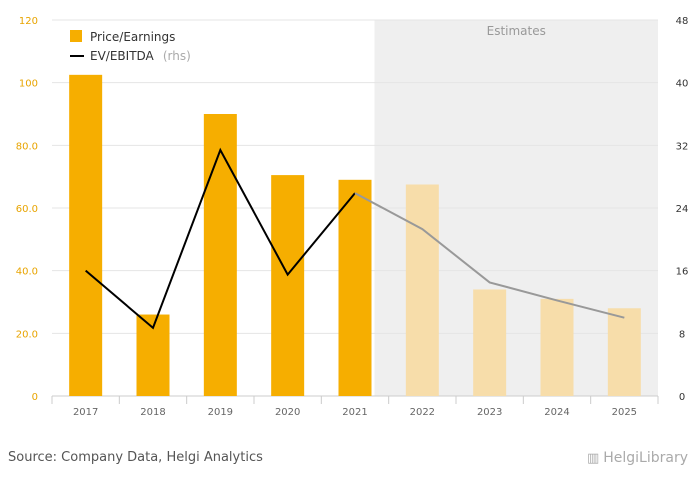 Image resolution: width=700 pixels, height=483 pixels. Describe the element at coordinates (27, 146) in the screenshot. I see `y-left-tick-label: 80.0` at that location.